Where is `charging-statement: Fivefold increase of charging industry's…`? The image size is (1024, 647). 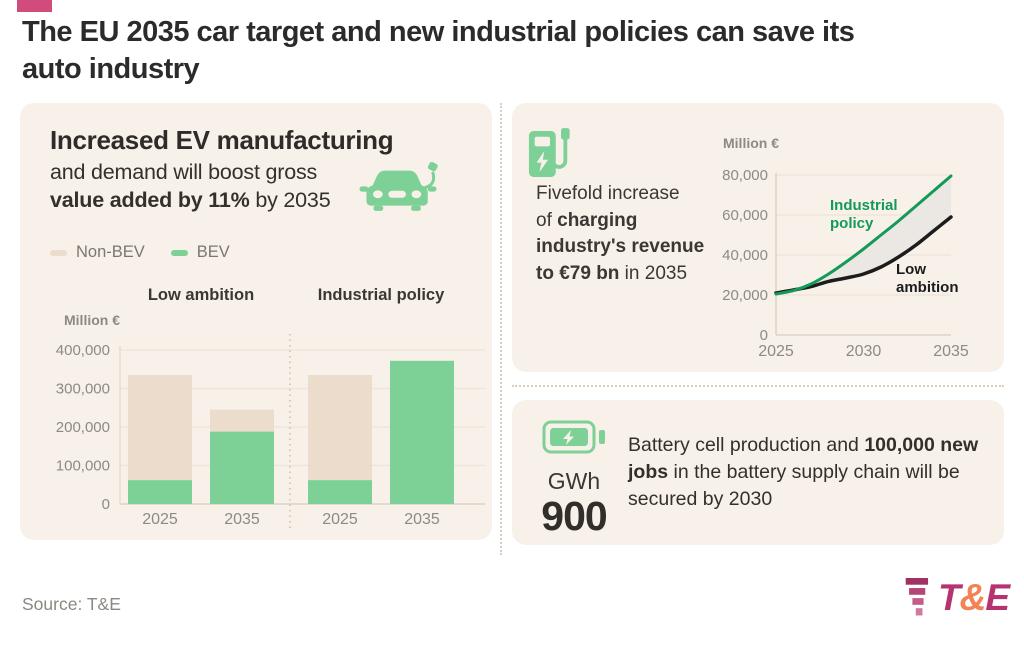 charging-statement: Fivefold increase of charging industry's… is located at coordinates (620, 234).